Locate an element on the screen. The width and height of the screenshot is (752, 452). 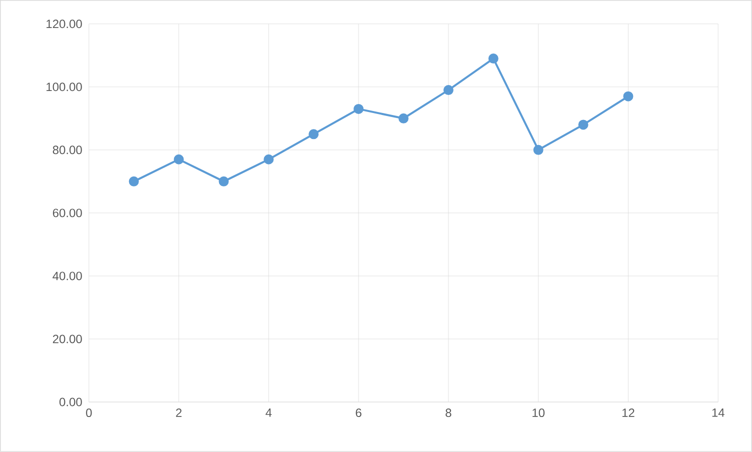
x-tick-label: 12 is located at coordinates (628, 412).